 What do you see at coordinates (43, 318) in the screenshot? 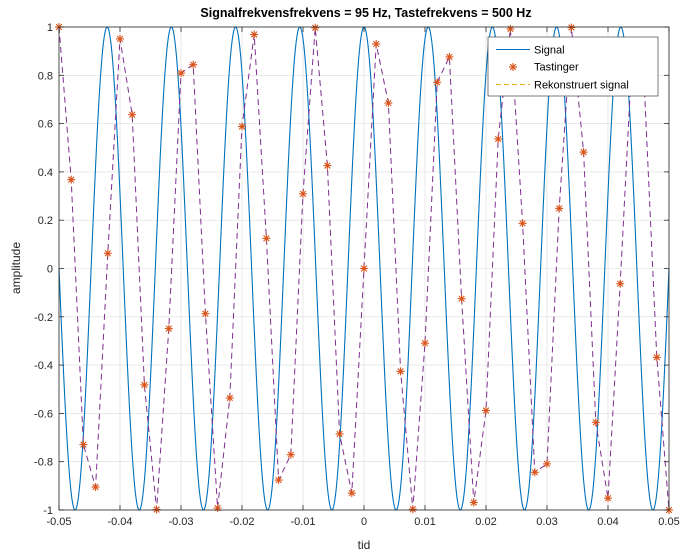
I see `y-tick-label: -0.2` at bounding box center [43, 318].